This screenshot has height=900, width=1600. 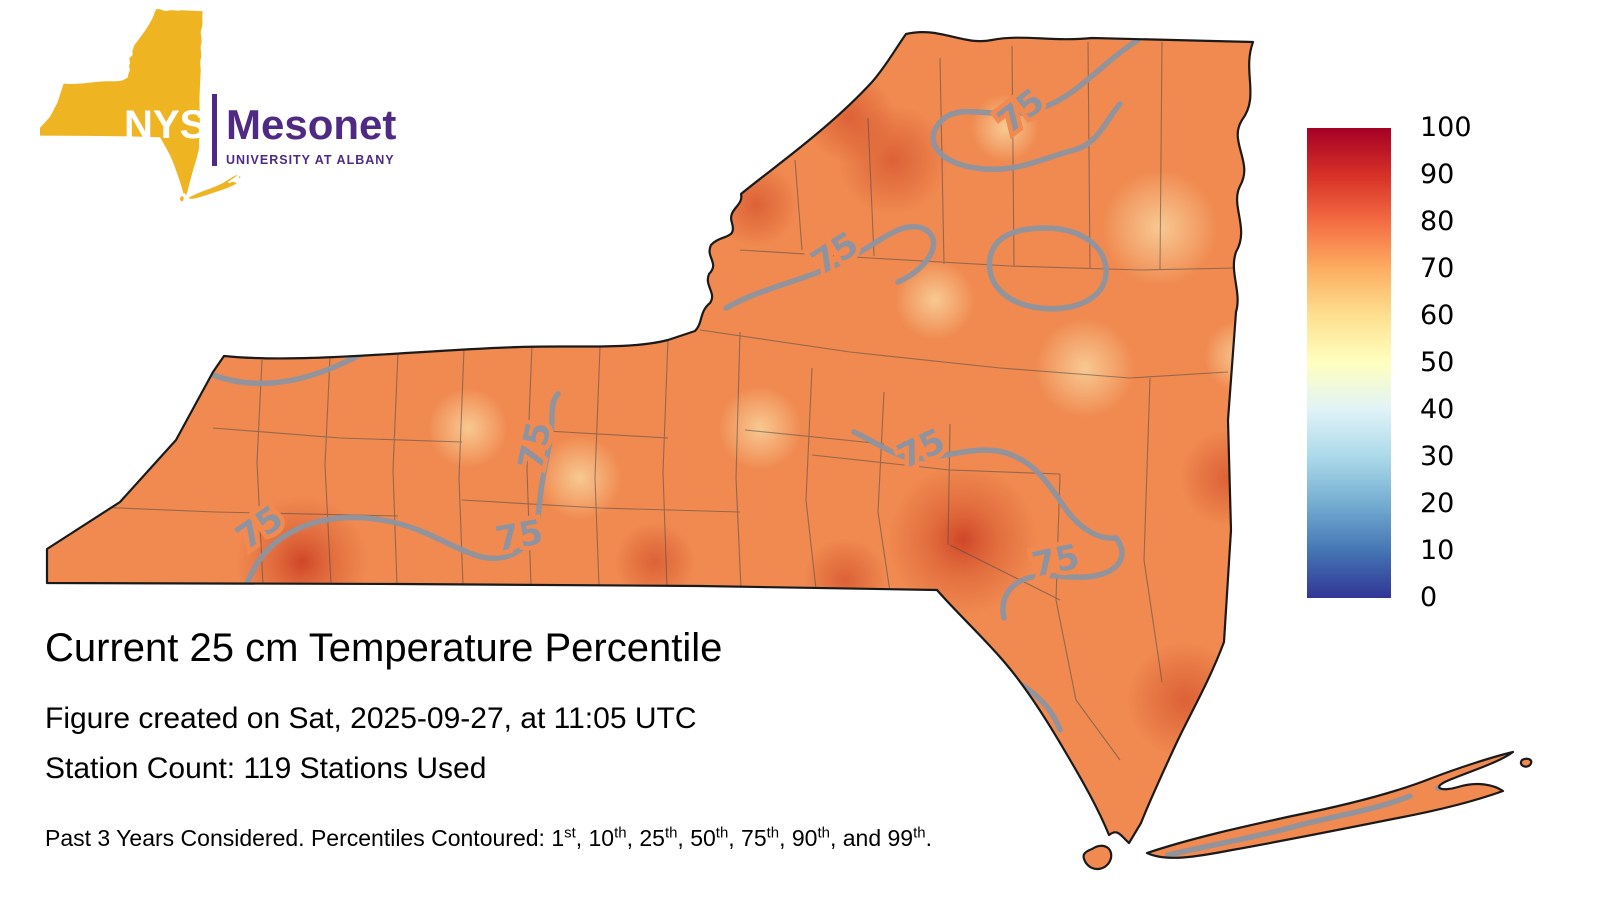 I want to click on logo-divider, so click(x=214, y=130).